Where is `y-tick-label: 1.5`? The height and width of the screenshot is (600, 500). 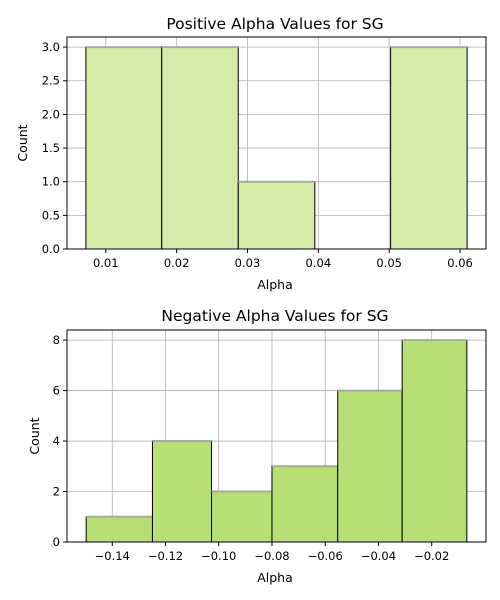 y-tick-label: 1.5 is located at coordinates (51, 148).